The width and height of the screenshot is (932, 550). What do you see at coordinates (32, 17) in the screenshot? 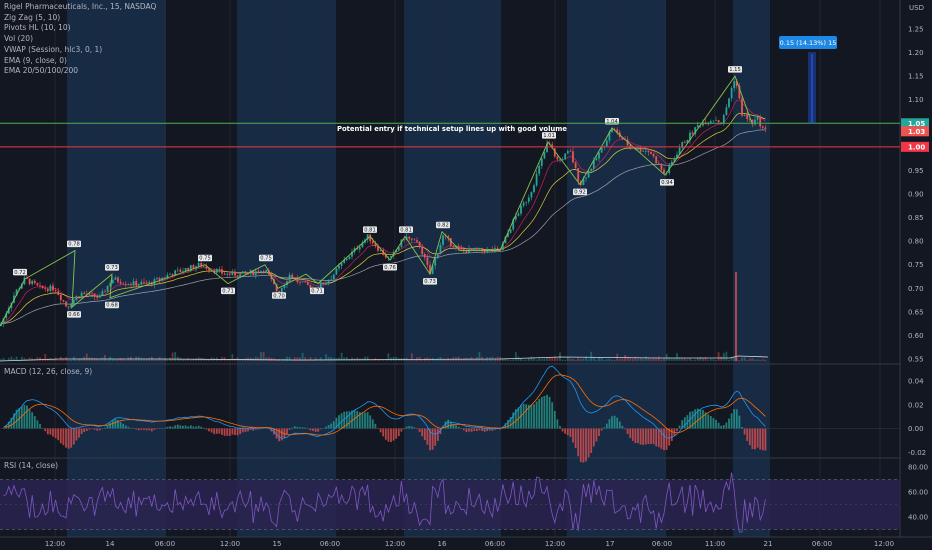
I see `indicator-zigzag: Zig Zag (5, 10)` at bounding box center [32, 17].